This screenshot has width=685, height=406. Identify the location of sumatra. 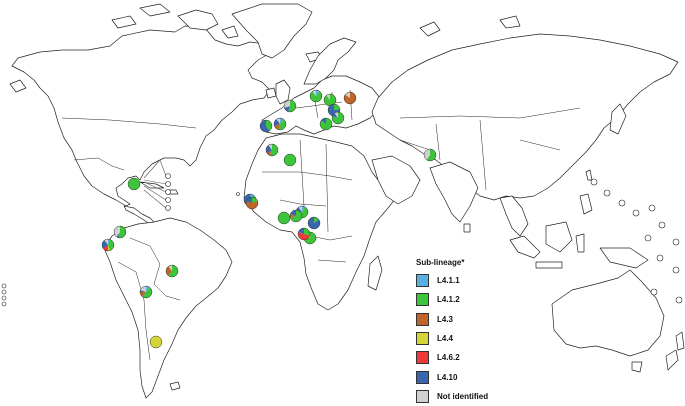
(525, 247).